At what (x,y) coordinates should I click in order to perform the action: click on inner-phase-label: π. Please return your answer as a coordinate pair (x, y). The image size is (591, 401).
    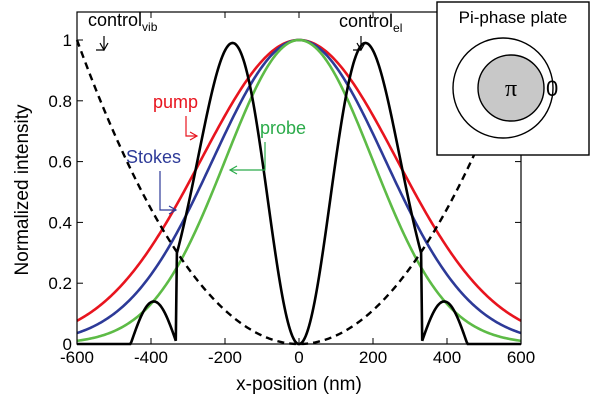
    Looking at the image, I should click on (511, 89).